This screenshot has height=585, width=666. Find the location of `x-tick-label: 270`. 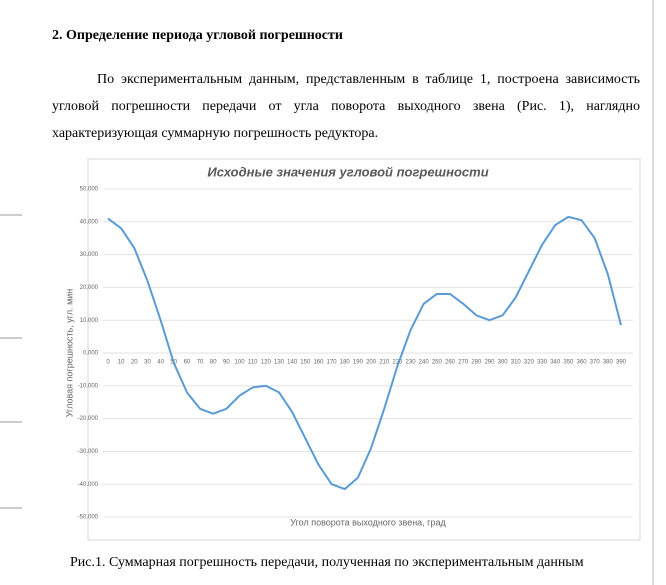

x-tick-label: 270 is located at coordinates (463, 363).